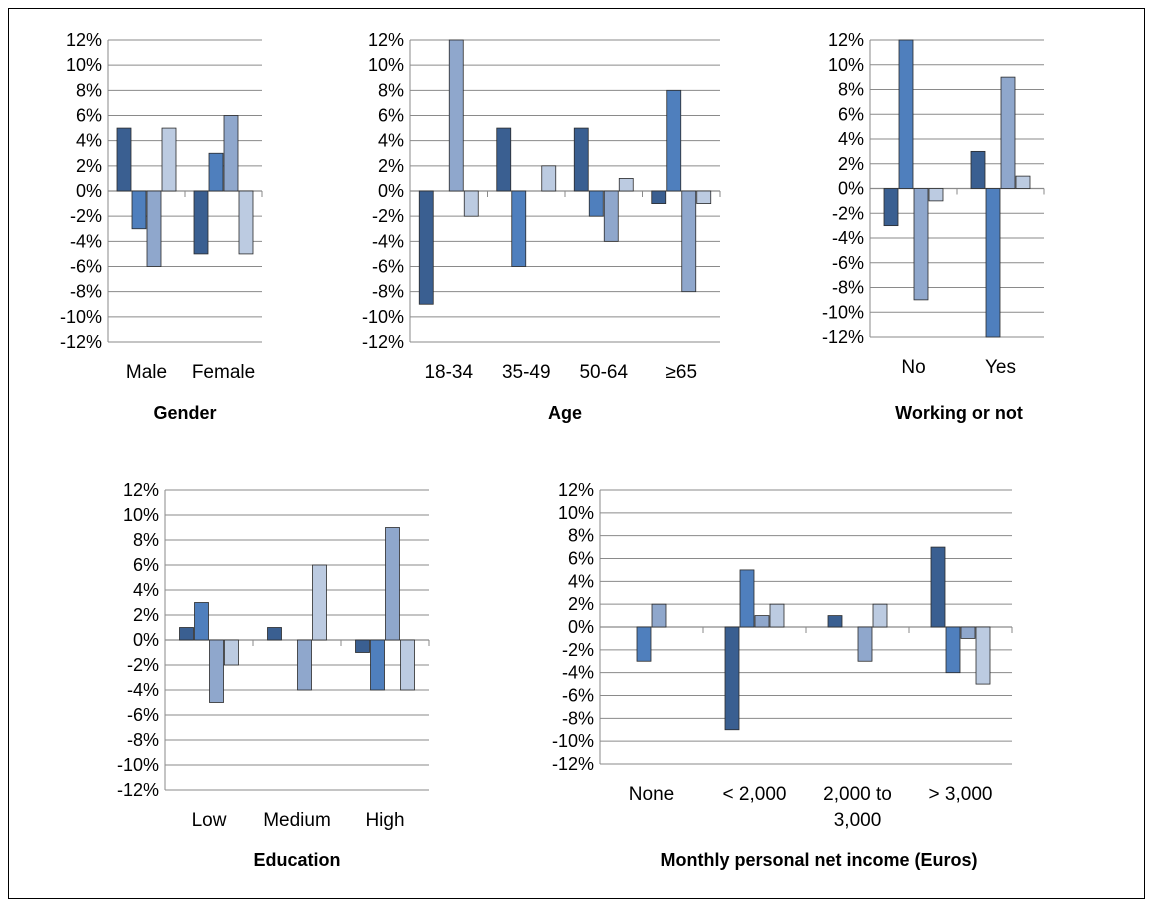 This screenshot has width=1153, height=907. I want to click on education-category-label: High, so click(384, 820).